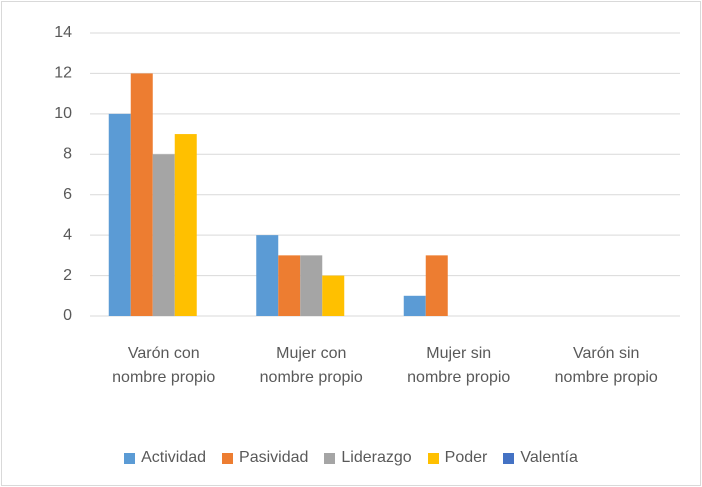 This screenshot has width=702, height=487. I want to click on legend: Actividad Pasividad Liderazgo Poder Valentía, so click(351, 458).